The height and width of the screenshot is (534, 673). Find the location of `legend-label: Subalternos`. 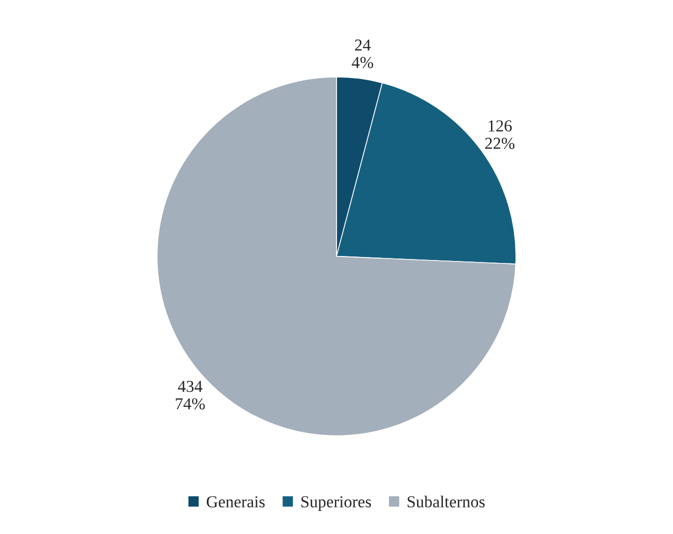

legend-label: Subalternos is located at coordinates (446, 502).